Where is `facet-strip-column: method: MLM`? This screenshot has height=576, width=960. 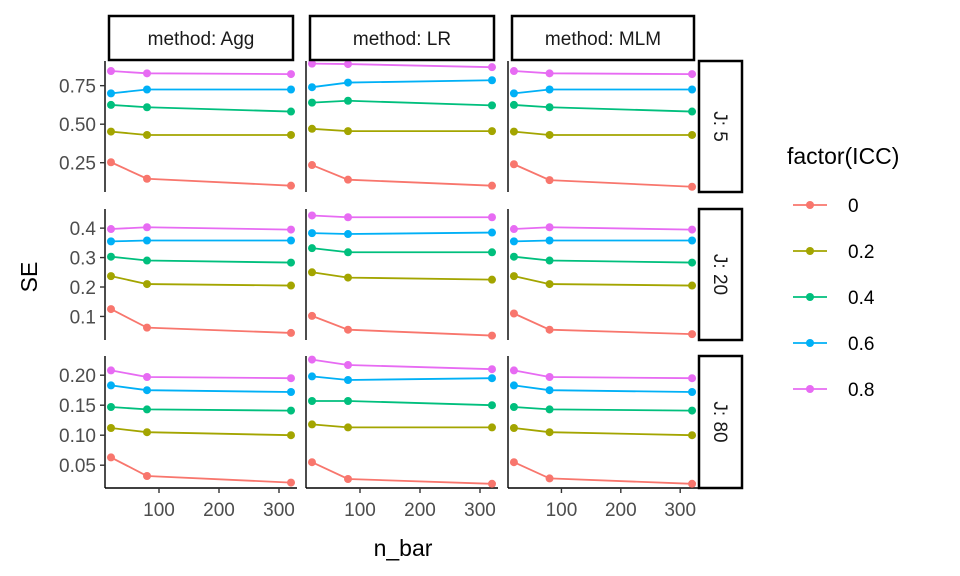 facet-strip-column: method: MLM is located at coordinates (603, 38).